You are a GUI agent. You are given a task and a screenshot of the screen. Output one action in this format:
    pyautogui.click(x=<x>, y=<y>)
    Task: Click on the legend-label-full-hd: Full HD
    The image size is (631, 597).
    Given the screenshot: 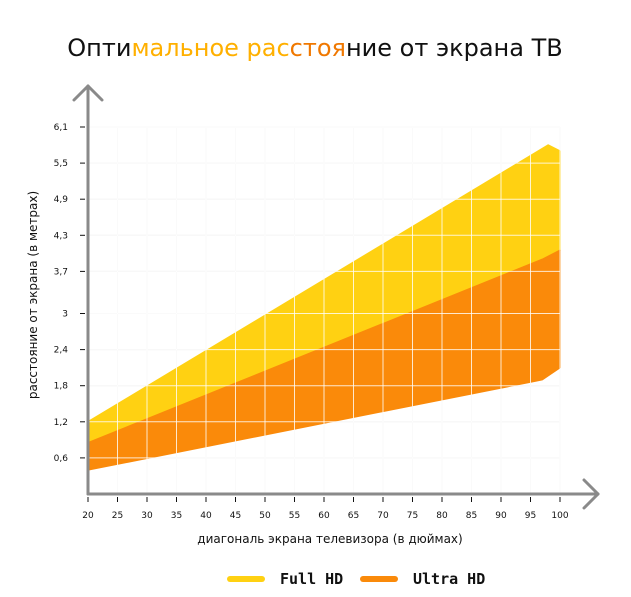 What is the action you would take?
    pyautogui.click(x=311, y=579)
    